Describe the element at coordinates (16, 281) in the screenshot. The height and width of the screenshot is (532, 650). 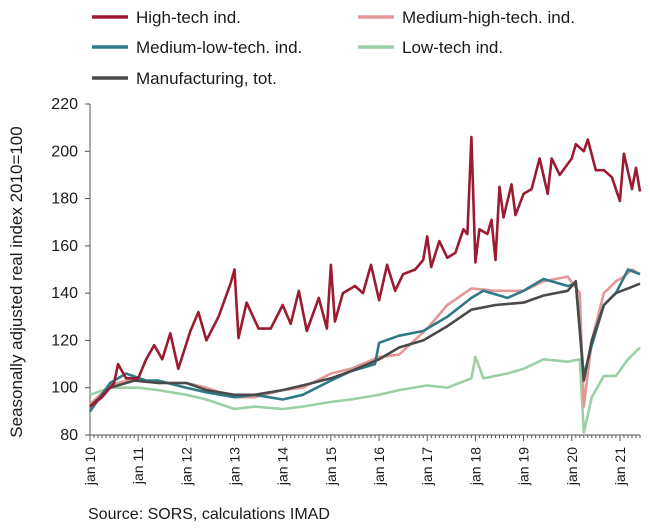
I see `y-axis-label: Seasonally adjusted real index 2010=100` at that location.